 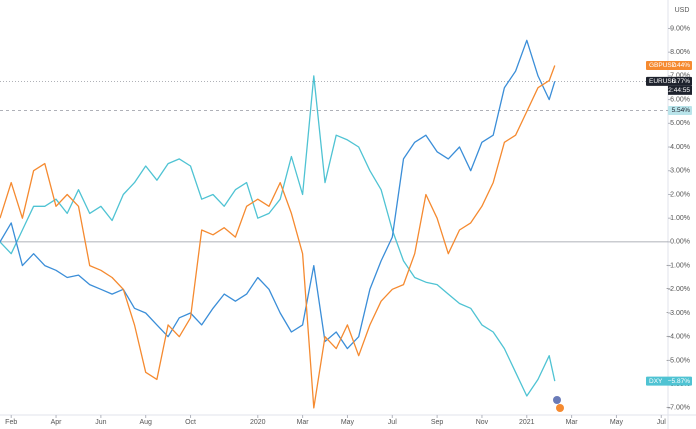 What do you see at coordinates (482, 422) in the screenshot?
I see `x-tick-label: Nov` at bounding box center [482, 422].